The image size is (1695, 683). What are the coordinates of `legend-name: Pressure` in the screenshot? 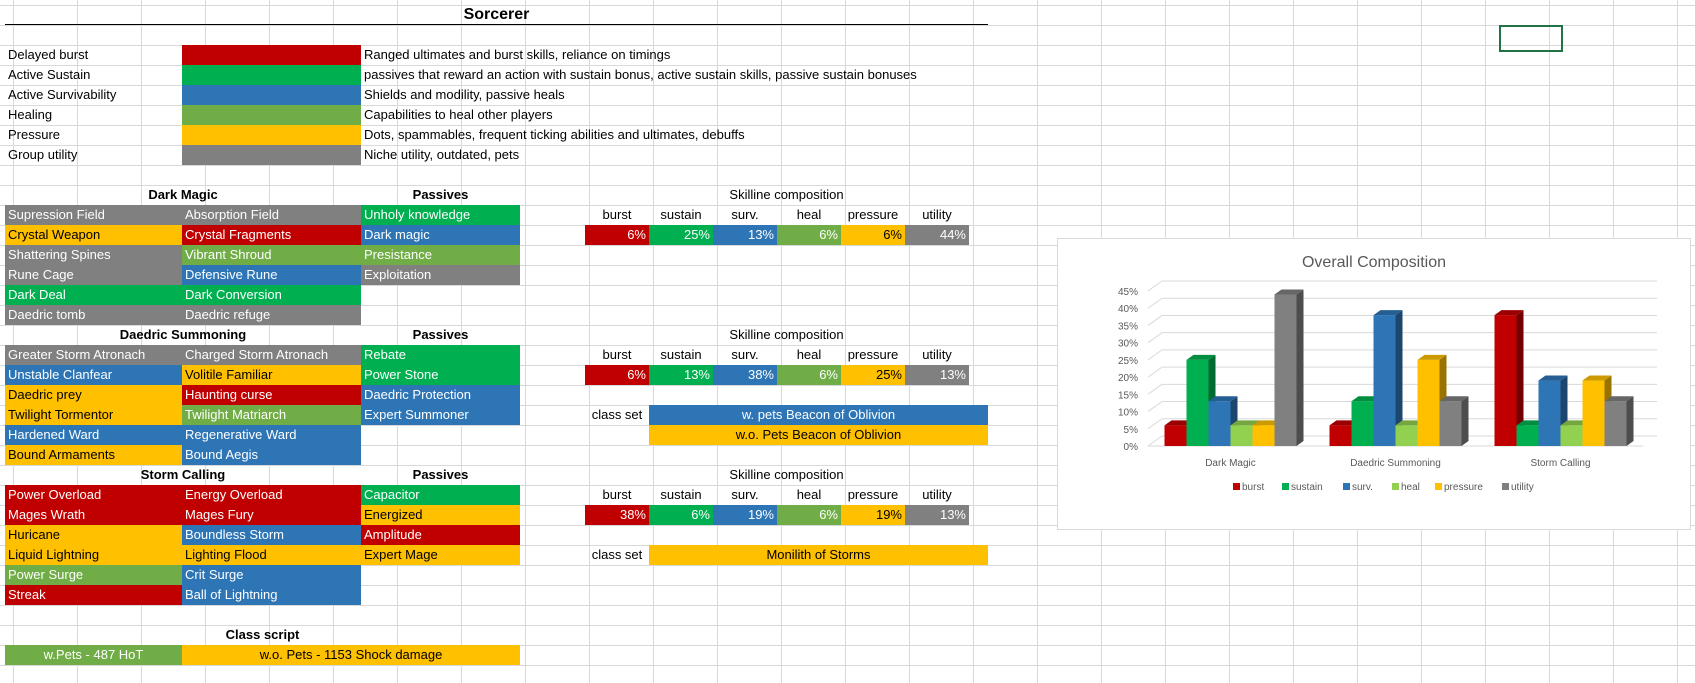 It's located at (34, 134).